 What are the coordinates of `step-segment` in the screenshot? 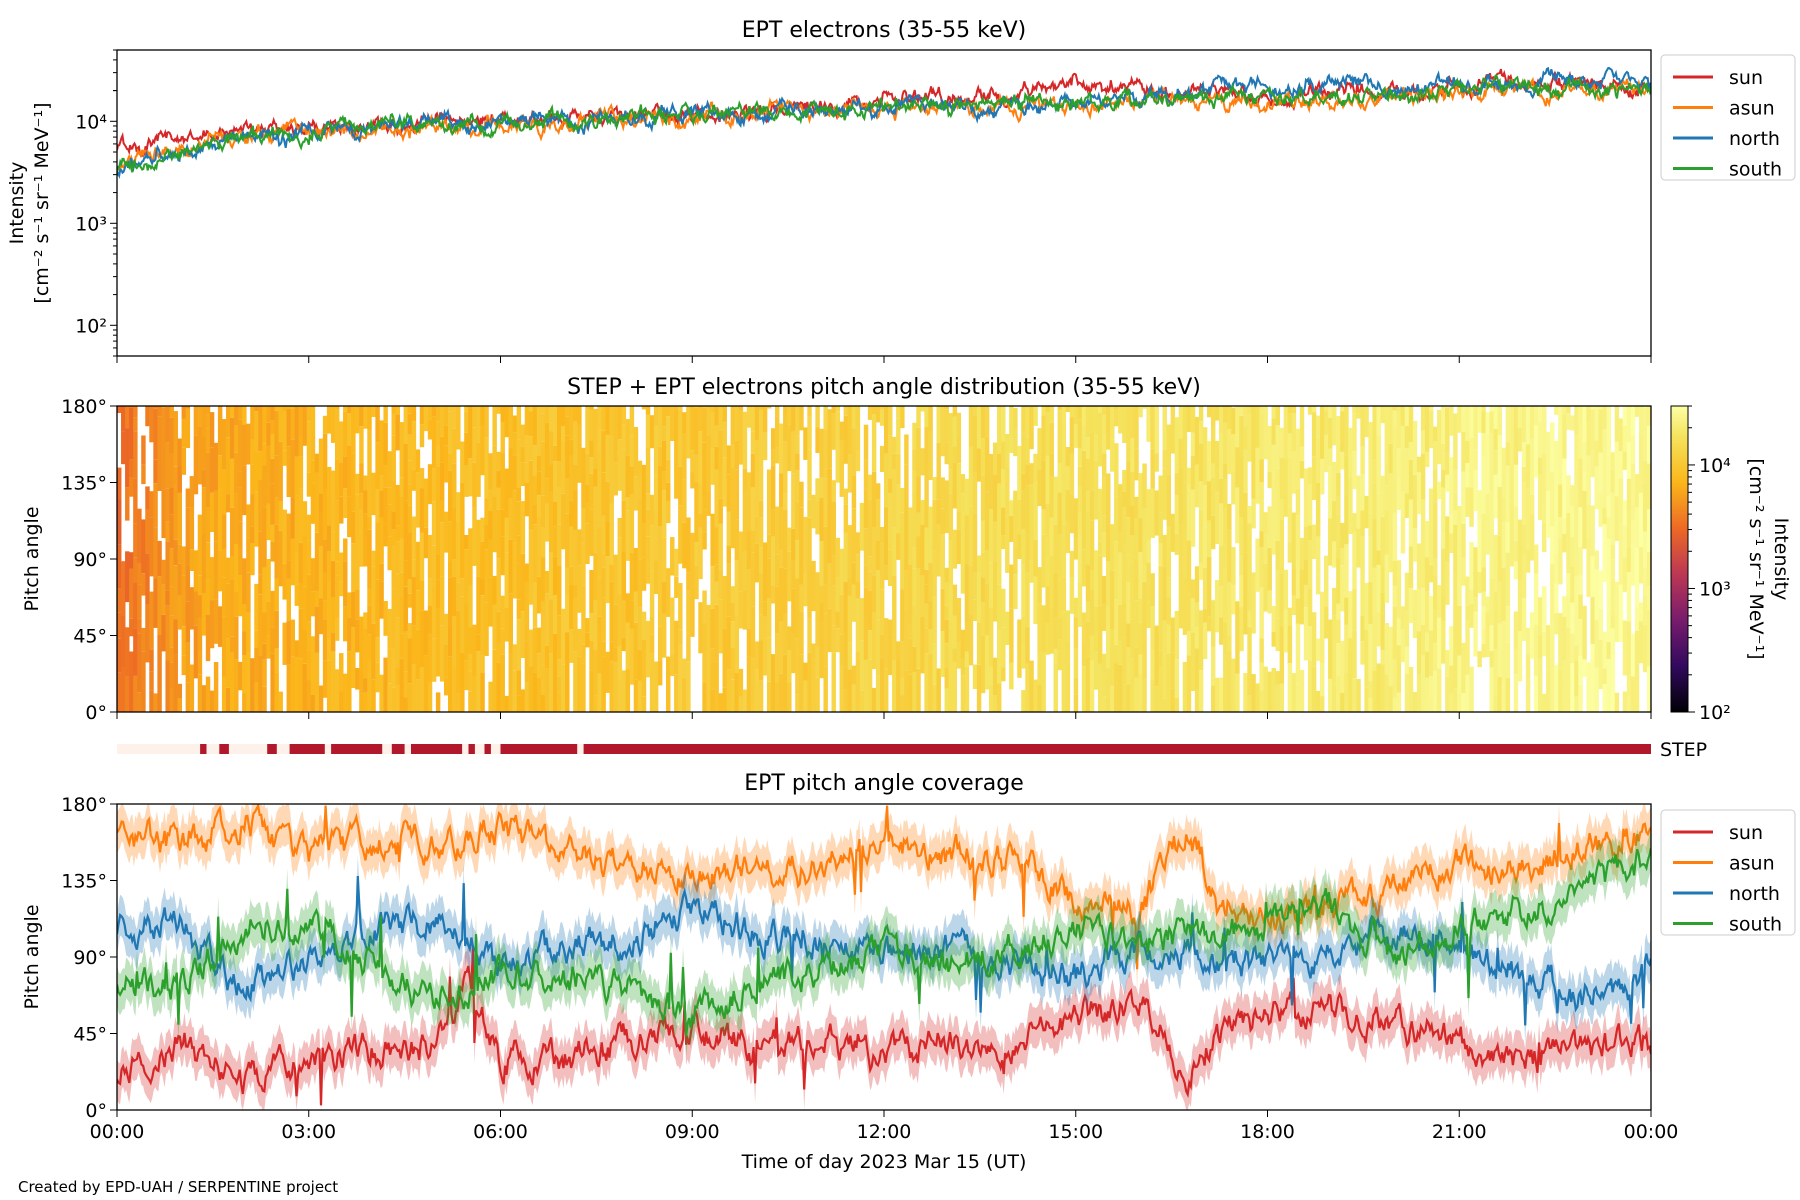 It's located at (437, 749).